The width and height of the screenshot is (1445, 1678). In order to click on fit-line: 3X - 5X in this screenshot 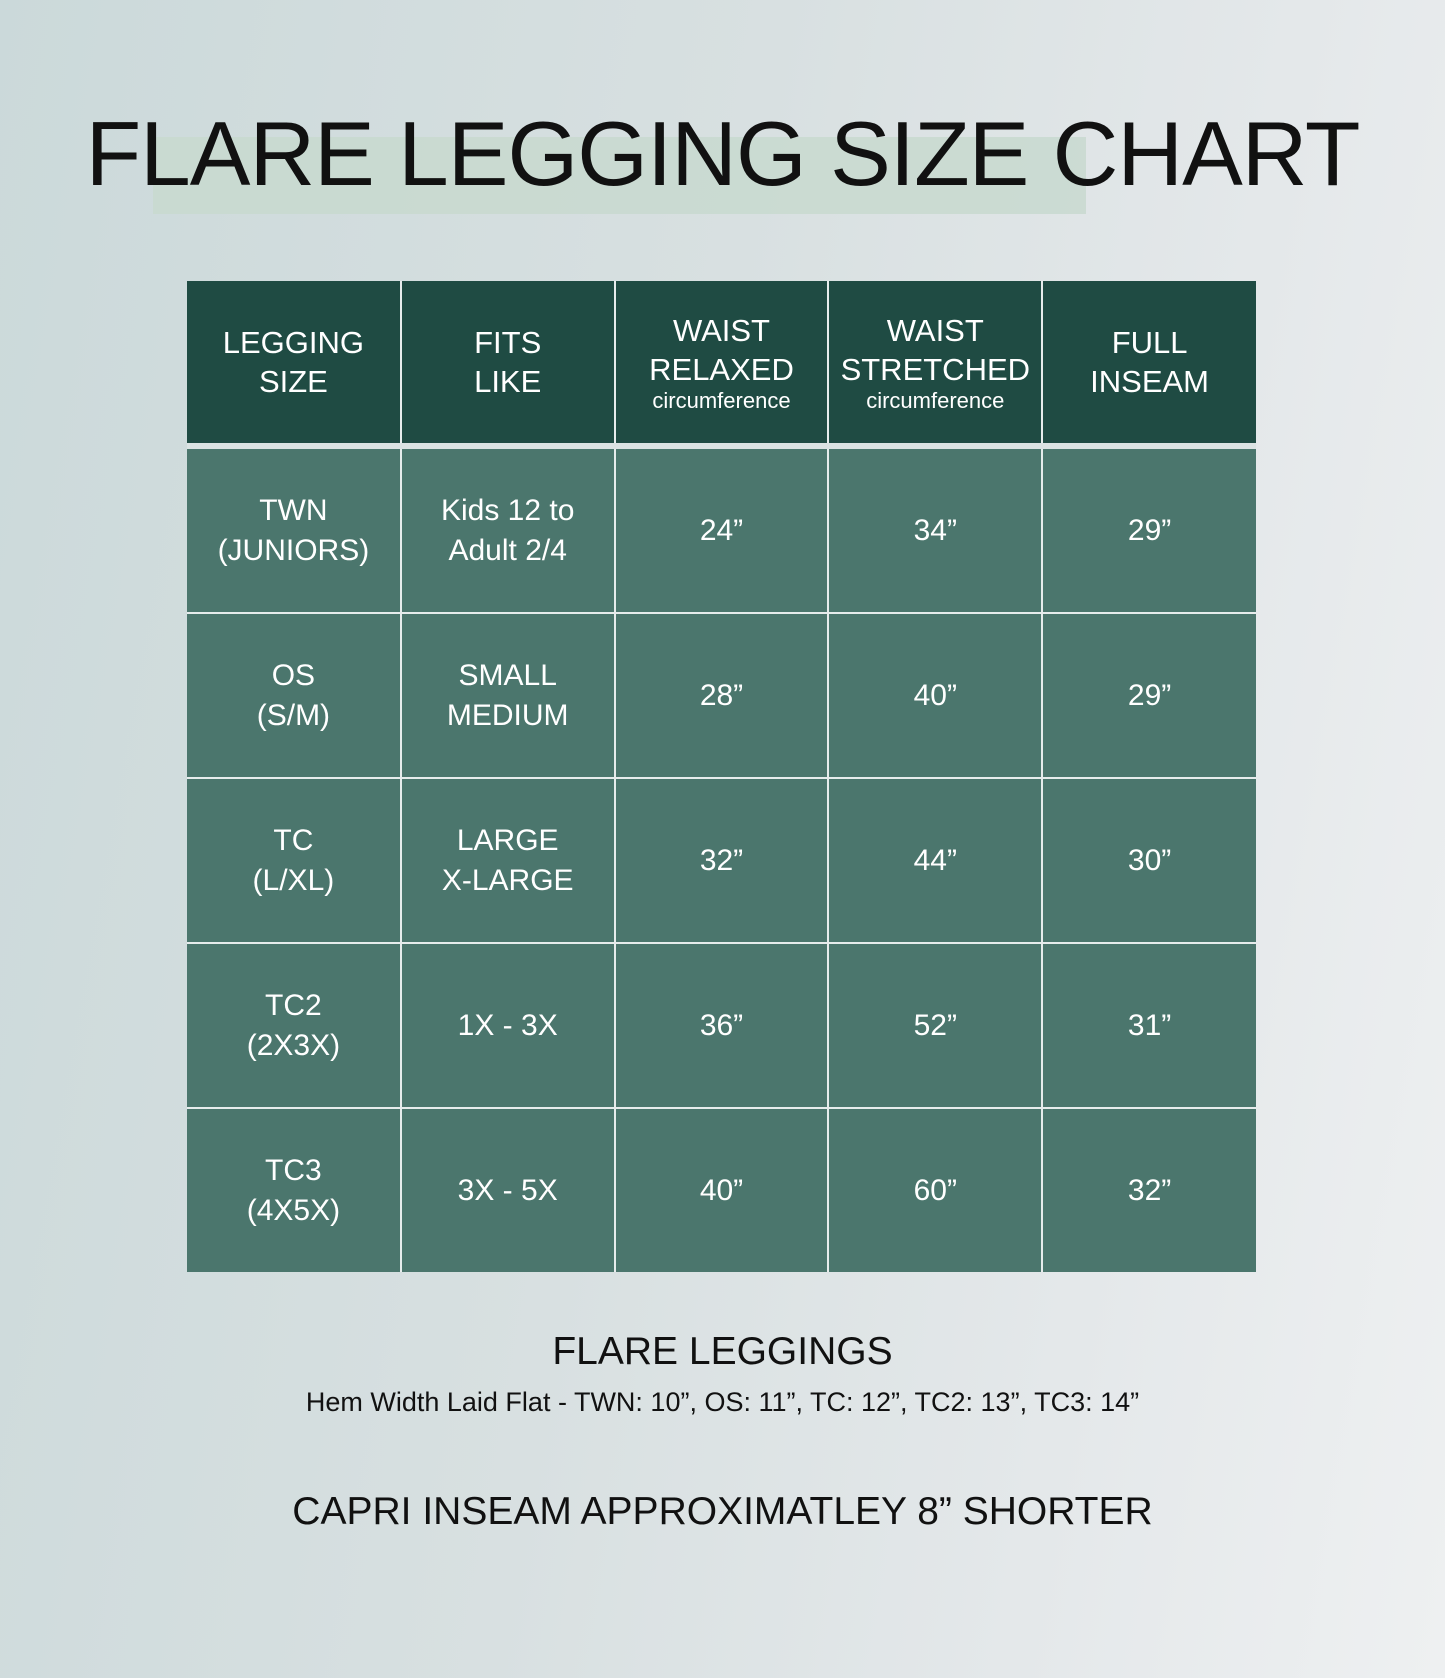, I will do `click(507, 1190)`.